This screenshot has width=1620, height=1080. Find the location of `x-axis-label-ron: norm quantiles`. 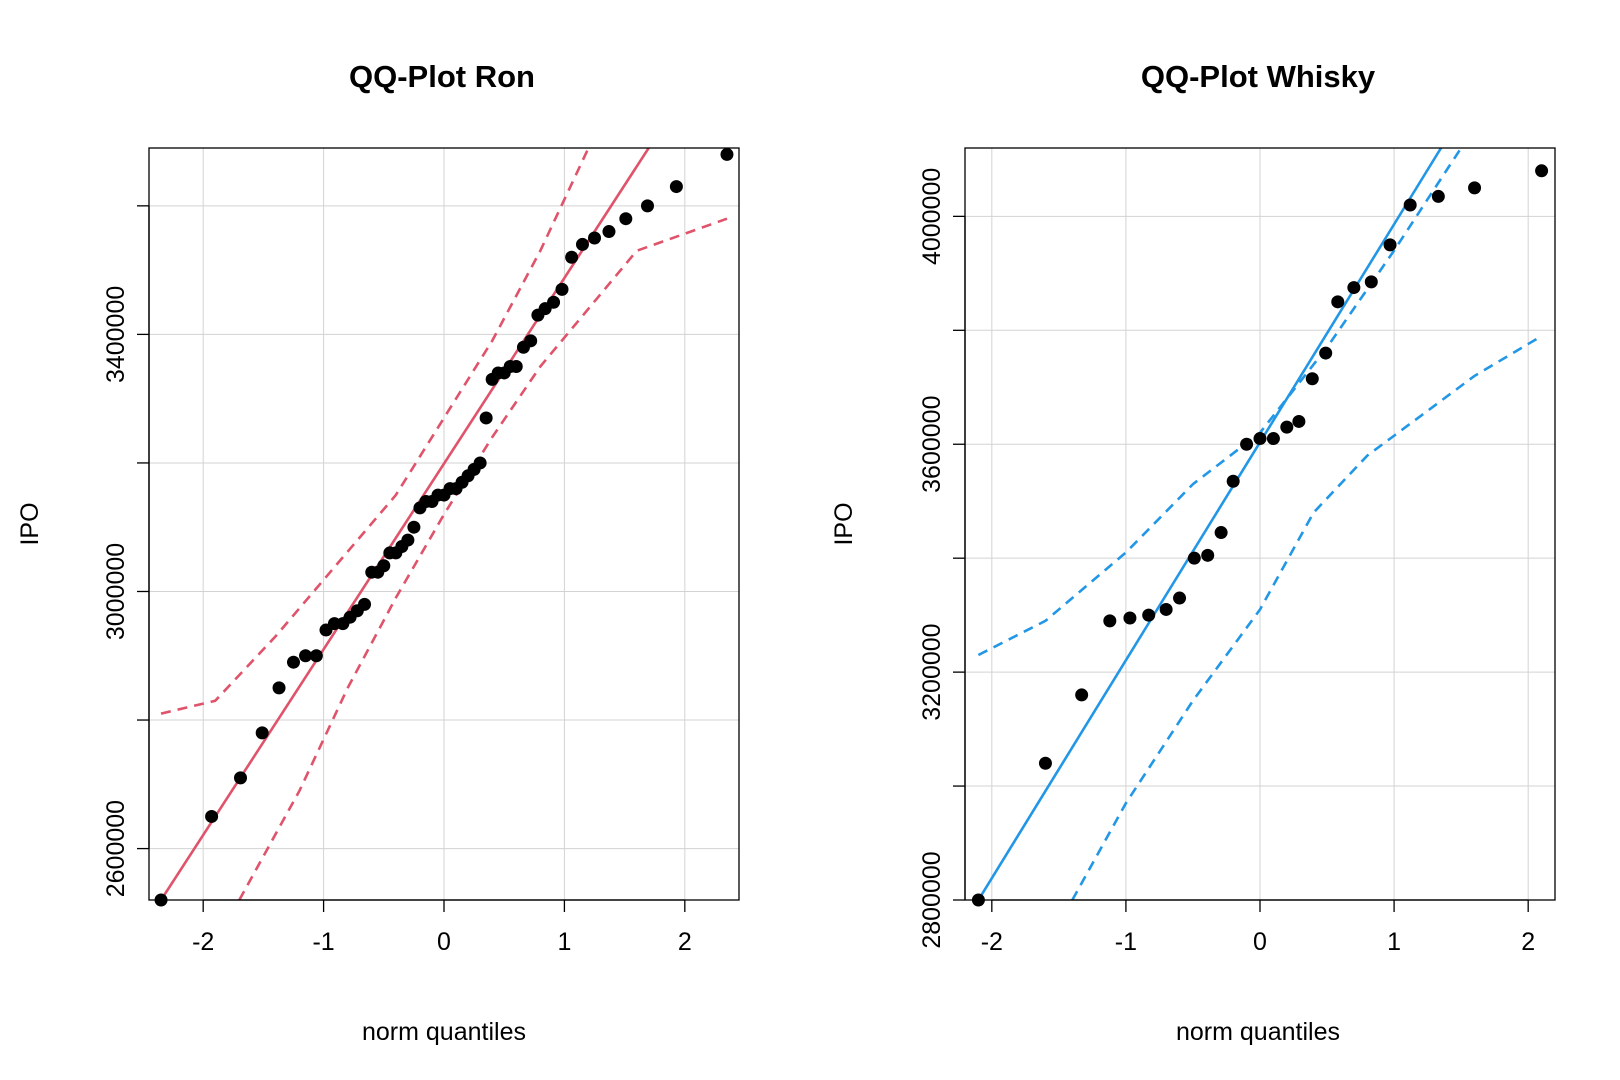

x-axis-label-ron: norm quantiles is located at coordinates (444, 1032).